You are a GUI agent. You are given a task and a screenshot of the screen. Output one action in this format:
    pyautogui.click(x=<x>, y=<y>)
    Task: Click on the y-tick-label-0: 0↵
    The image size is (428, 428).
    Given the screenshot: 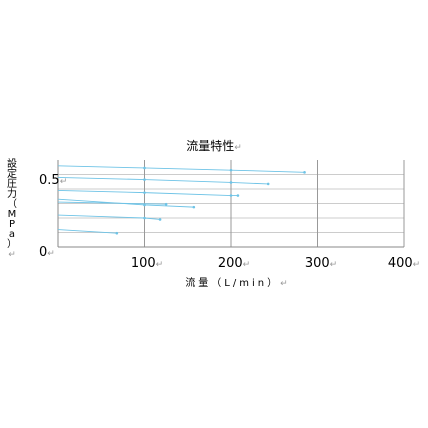 What is the action you would take?
    pyautogui.click(x=47, y=252)
    